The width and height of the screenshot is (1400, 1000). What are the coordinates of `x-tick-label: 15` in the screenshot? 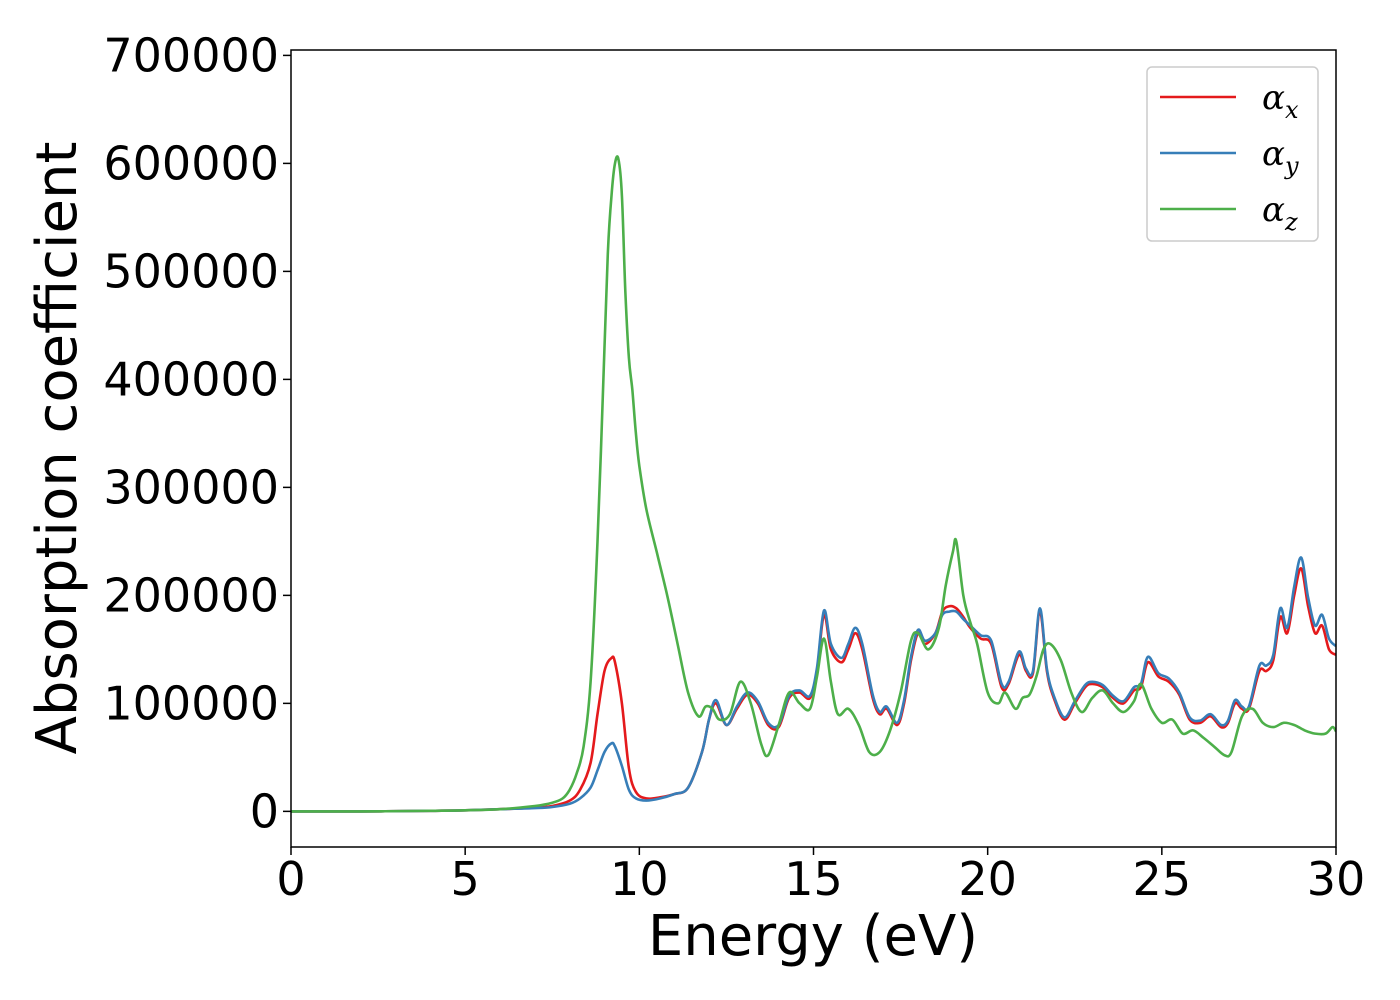 It's located at (813, 879).